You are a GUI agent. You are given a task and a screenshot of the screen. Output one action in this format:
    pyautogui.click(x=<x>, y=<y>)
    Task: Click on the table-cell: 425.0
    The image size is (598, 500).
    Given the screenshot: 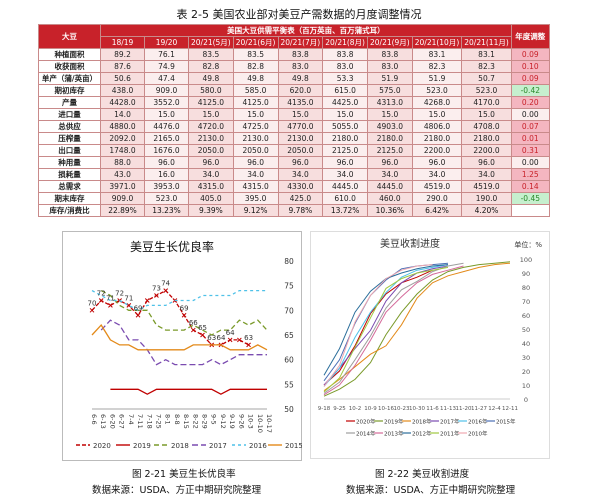 What is the action you would take?
    pyautogui.click(x=300, y=198)
    